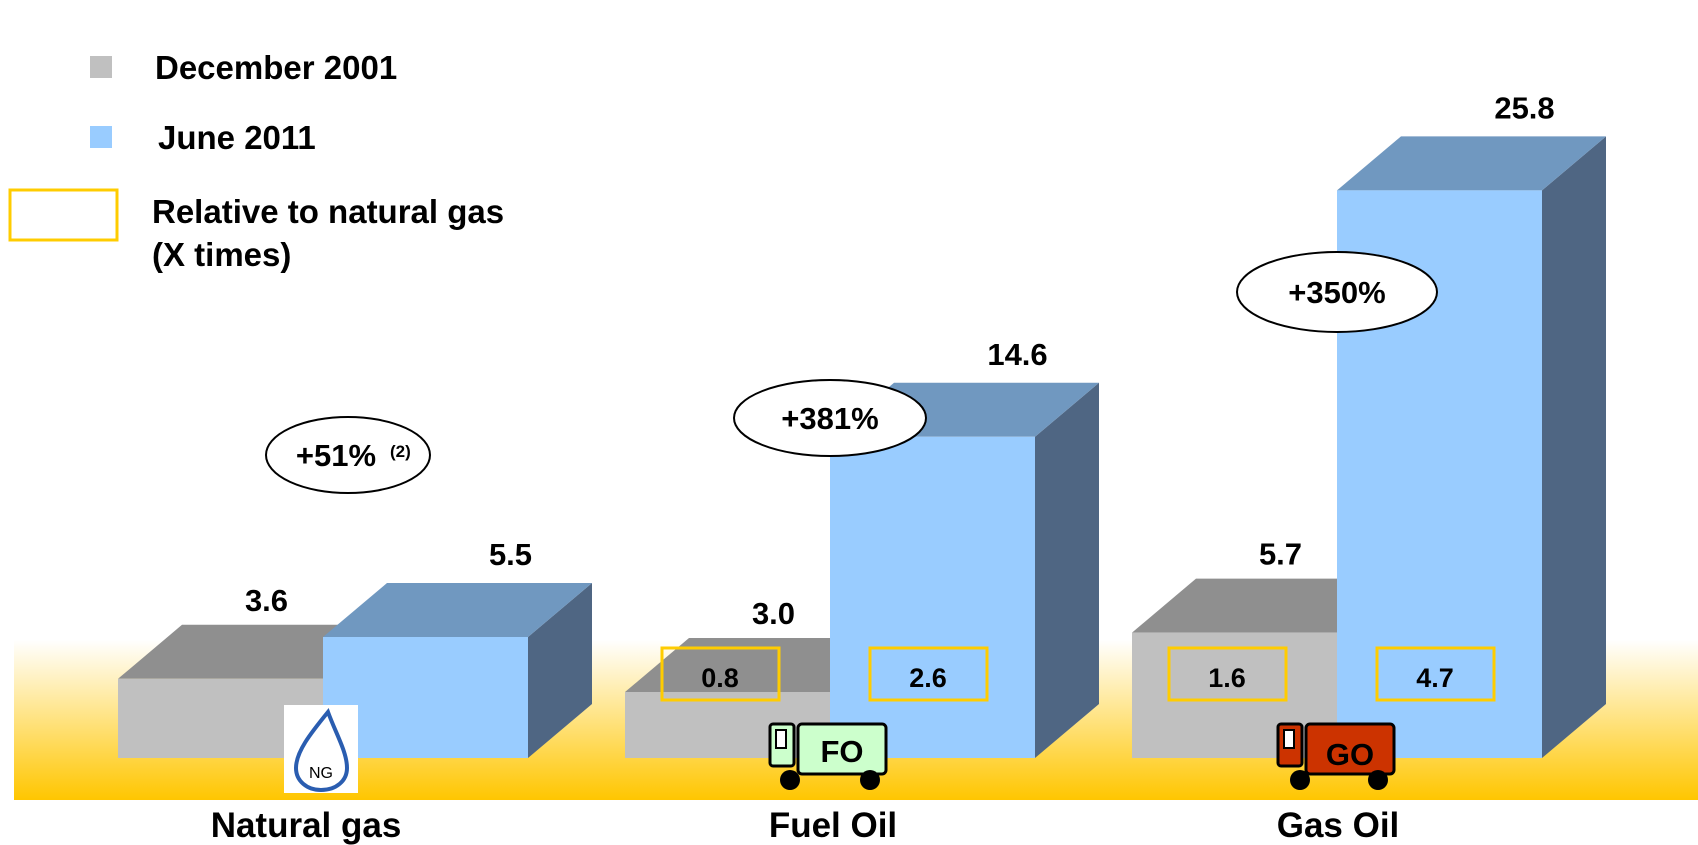  Describe the element at coordinates (928, 678) in the screenshot. I see `relative-value-jun-2011-fuel-oil: 2.6` at that location.